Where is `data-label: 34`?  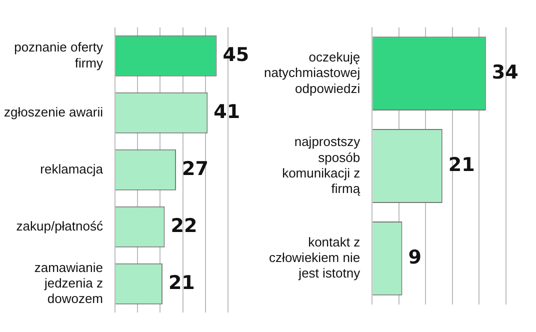
data-label: 34 is located at coordinates (505, 73).